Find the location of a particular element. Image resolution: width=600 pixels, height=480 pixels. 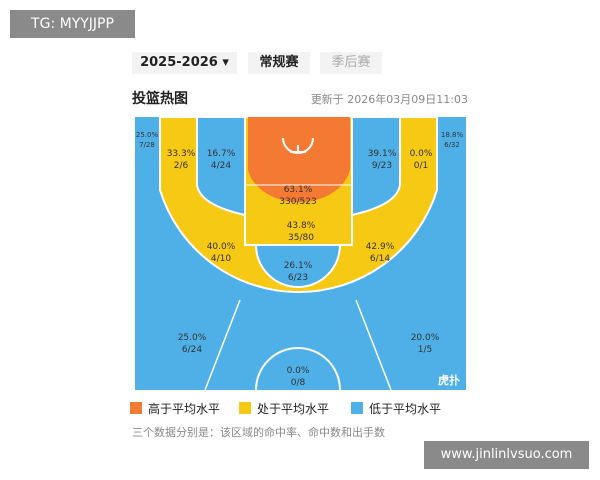

zone-pct: 39.1% is located at coordinates (382, 154).